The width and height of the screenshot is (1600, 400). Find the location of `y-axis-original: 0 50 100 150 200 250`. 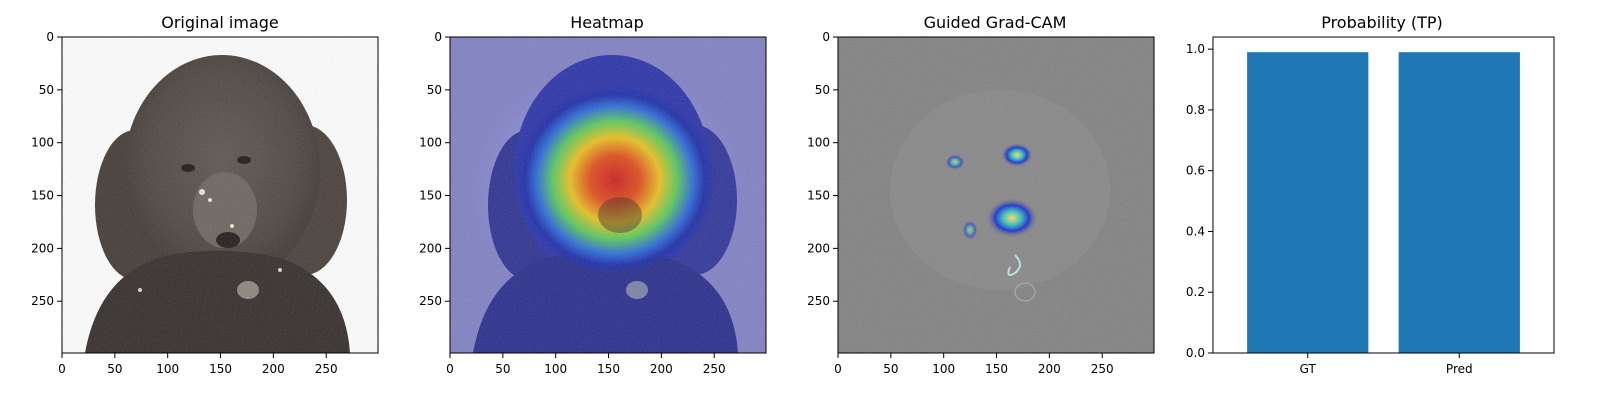

y-axis-original: 0 50 100 150 200 250 is located at coordinates (46, 169).